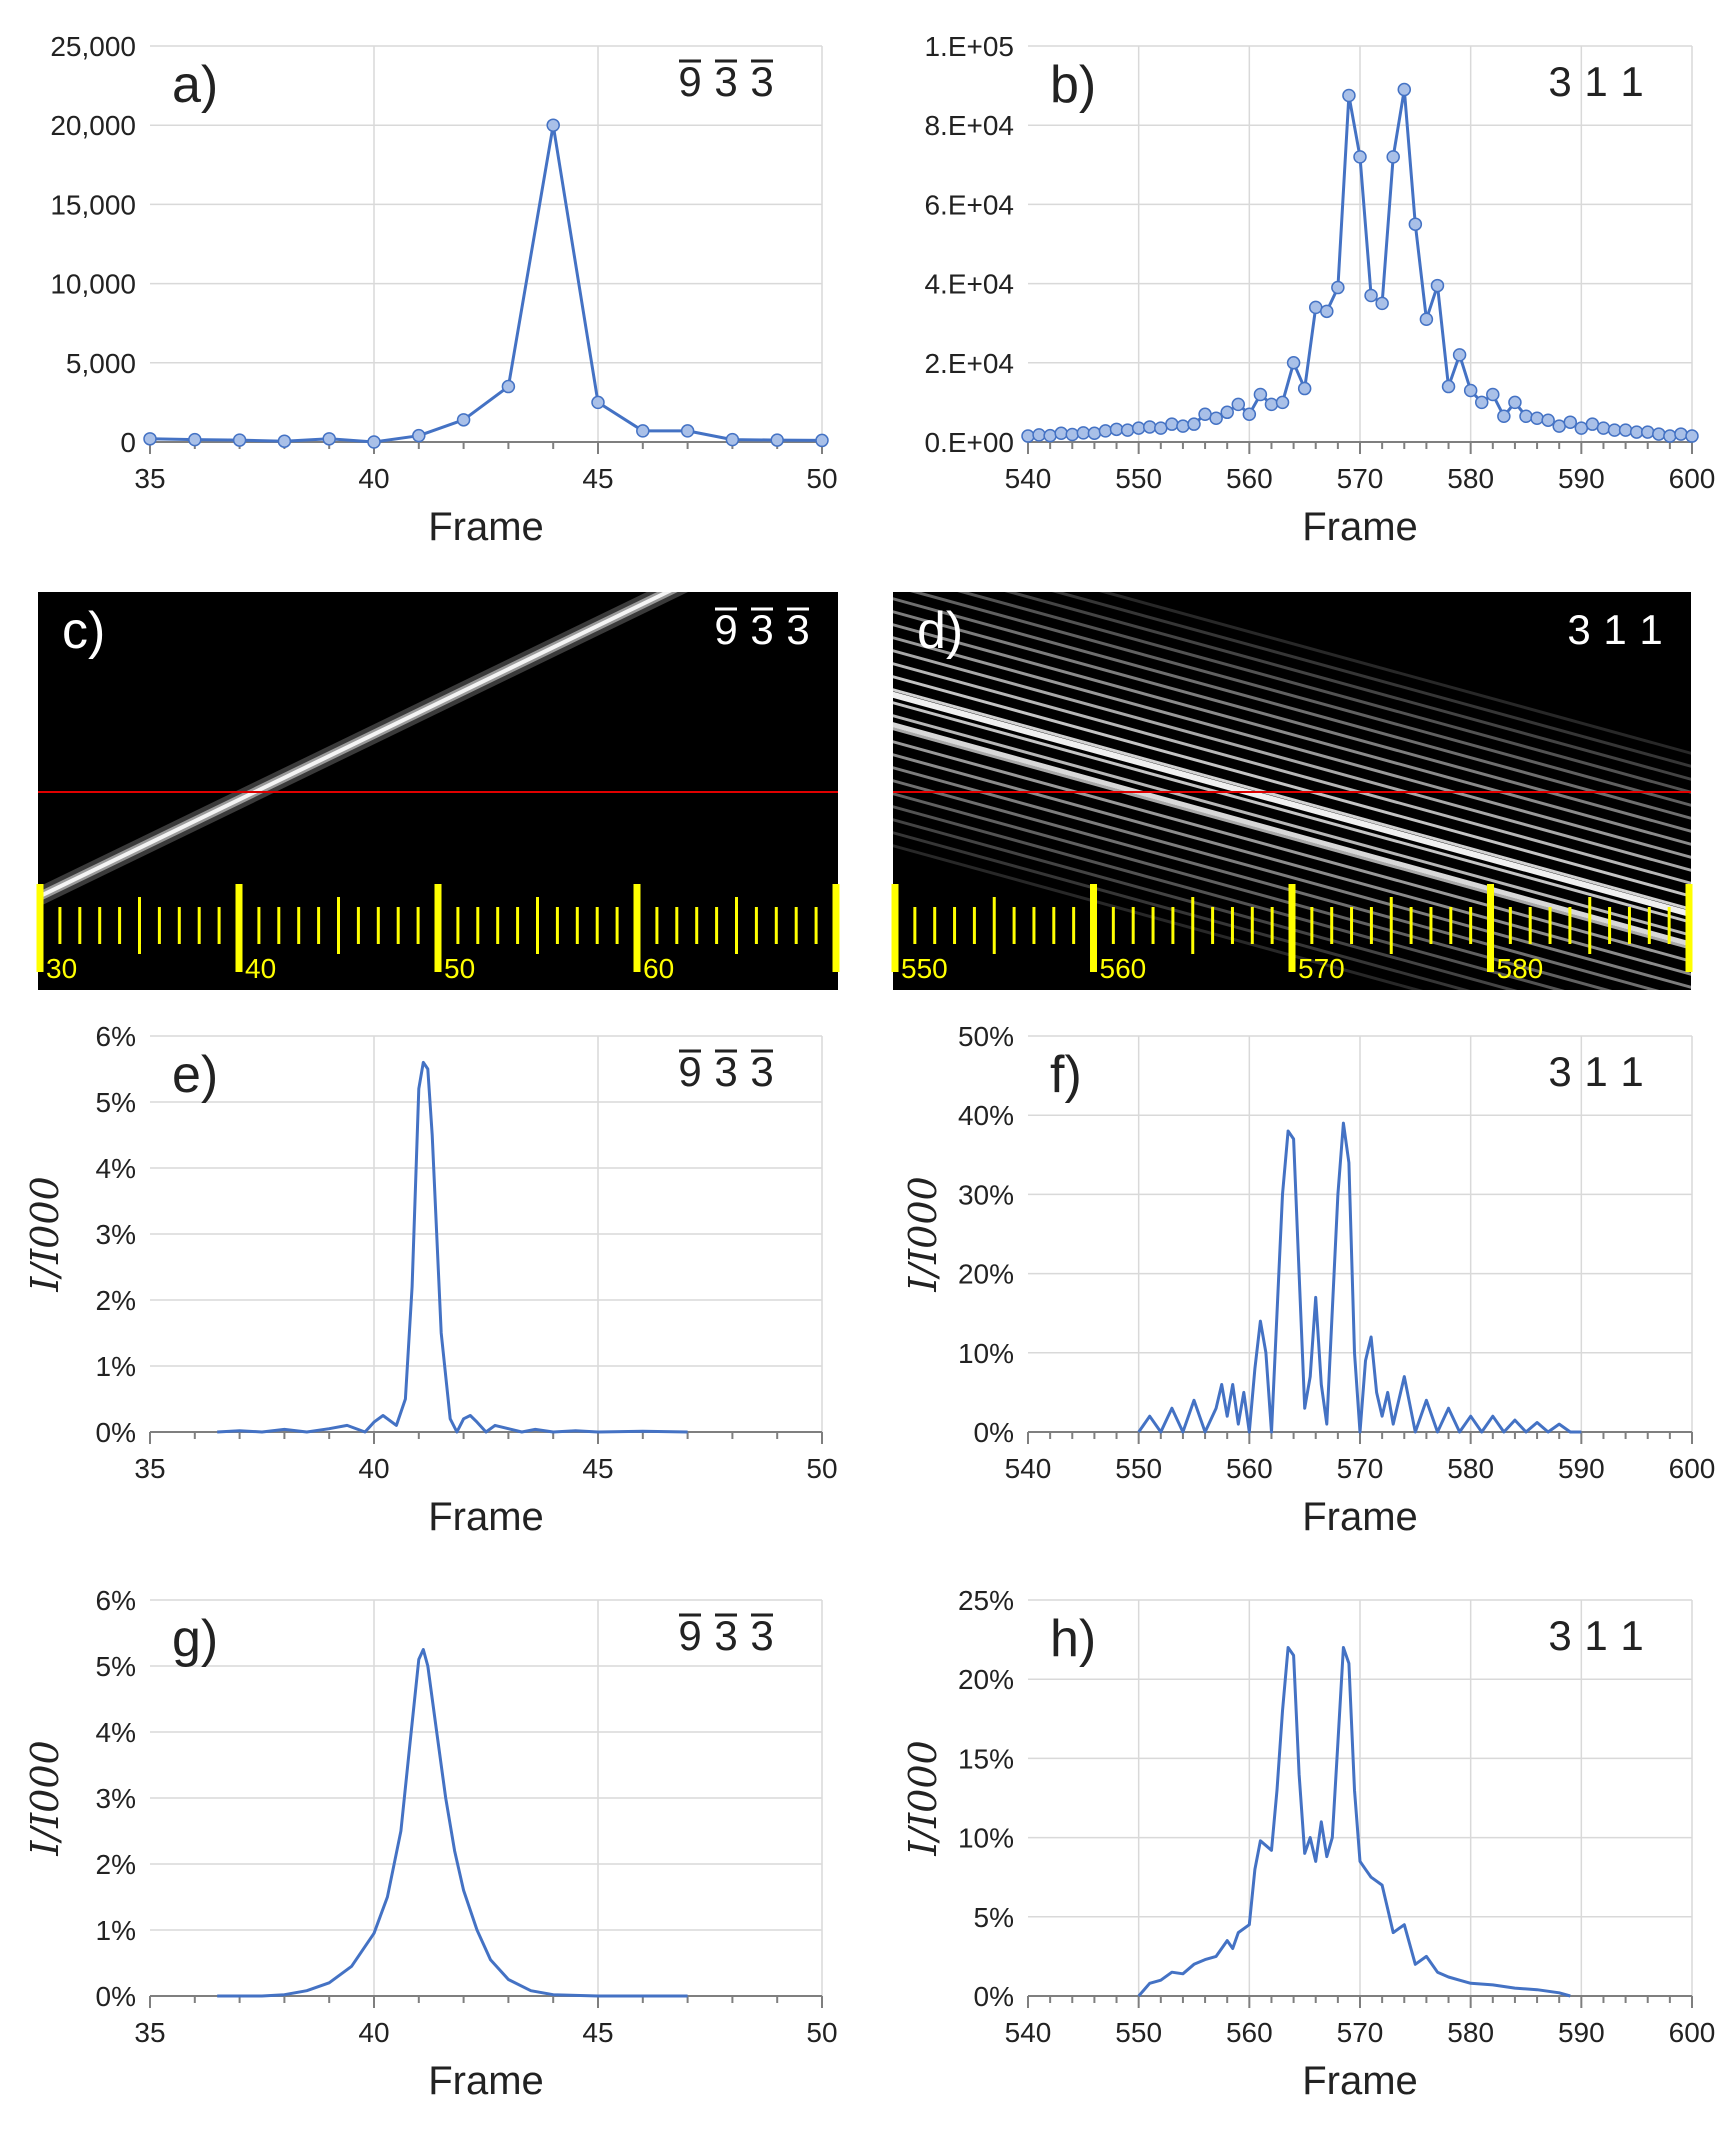 Image resolution: width=1734 pixels, height=2131 pixels. Describe the element at coordinates (93, 46) in the screenshot. I see `y-tick-label: 25,000` at that location.